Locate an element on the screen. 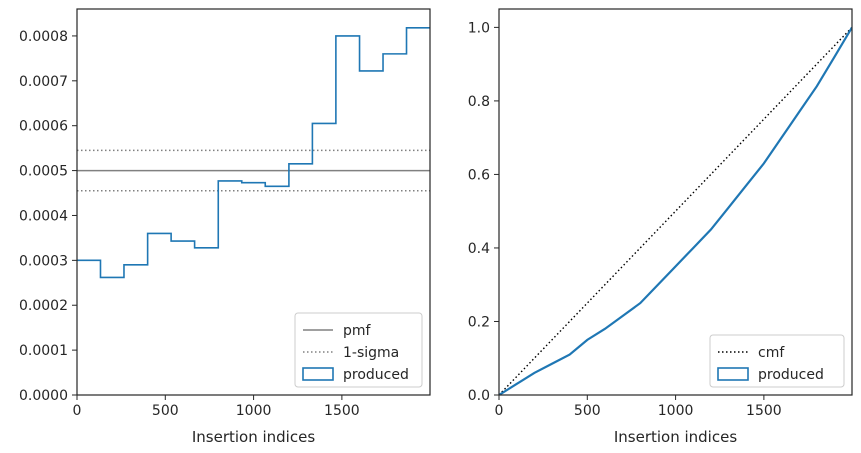 The height and width of the screenshot is (453, 861). legend-label-1-sigma: 1-sigma is located at coordinates (371, 353).